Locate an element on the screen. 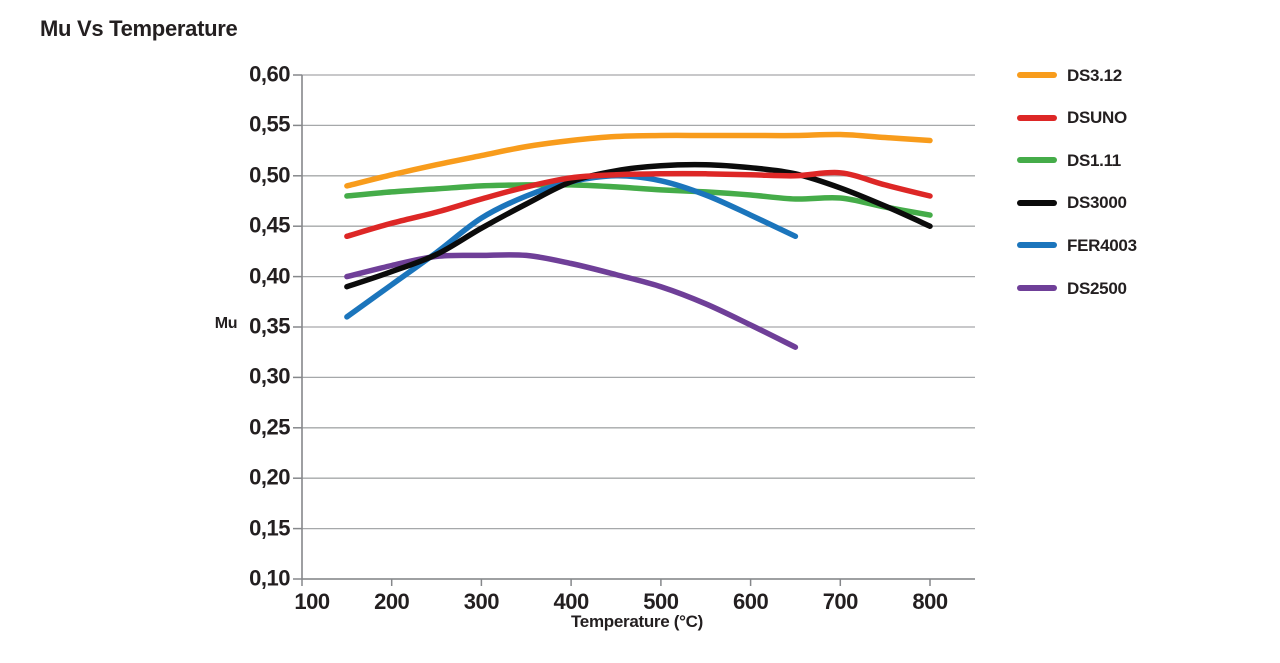  x-tick-label: 100 is located at coordinates (312, 601).